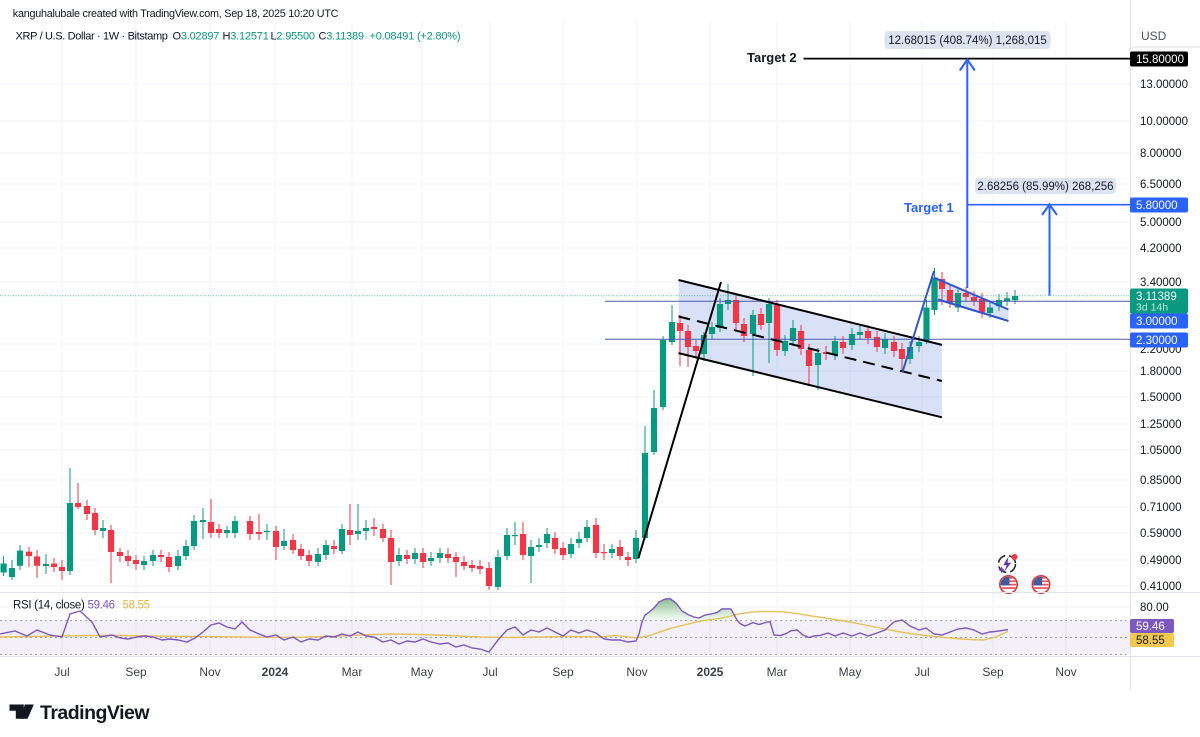 Image resolution: width=1200 pixels, height=737 pixels. What do you see at coordinates (1161, 481) in the screenshot?
I see `svg-text: 0.85000` at bounding box center [1161, 481].